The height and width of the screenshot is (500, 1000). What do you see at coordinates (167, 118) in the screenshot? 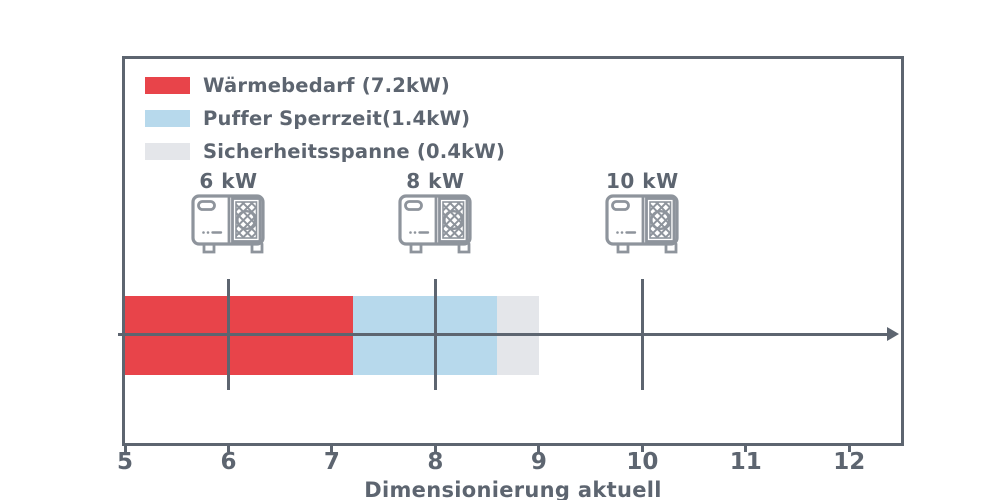
I see `legend-swatch-puffer-sperrzeit` at bounding box center [167, 118].